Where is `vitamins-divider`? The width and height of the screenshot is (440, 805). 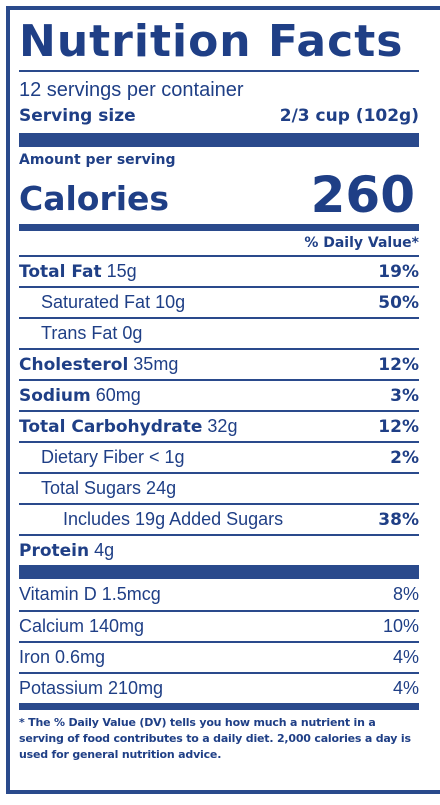 vitamins-divider is located at coordinates (219, 572).